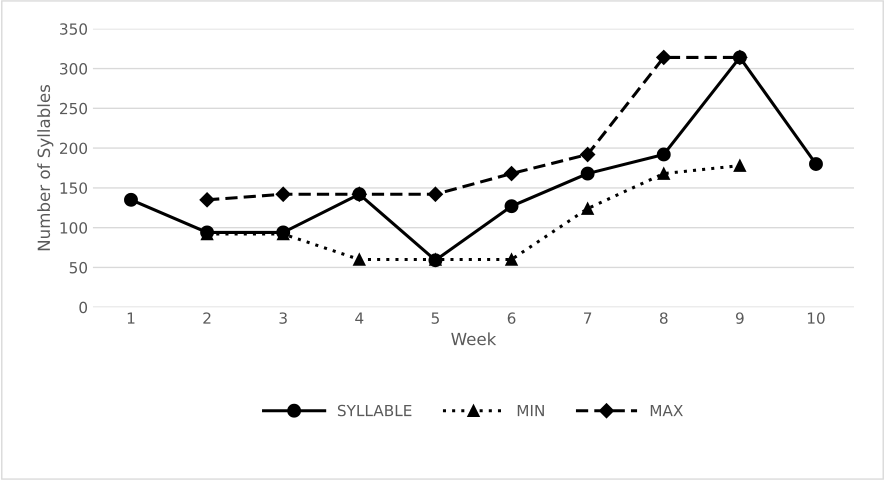 This screenshot has width=885, height=480. What do you see at coordinates (435, 318) in the screenshot?
I see `x-tick-label: 5` at bounding box center [435, 318].